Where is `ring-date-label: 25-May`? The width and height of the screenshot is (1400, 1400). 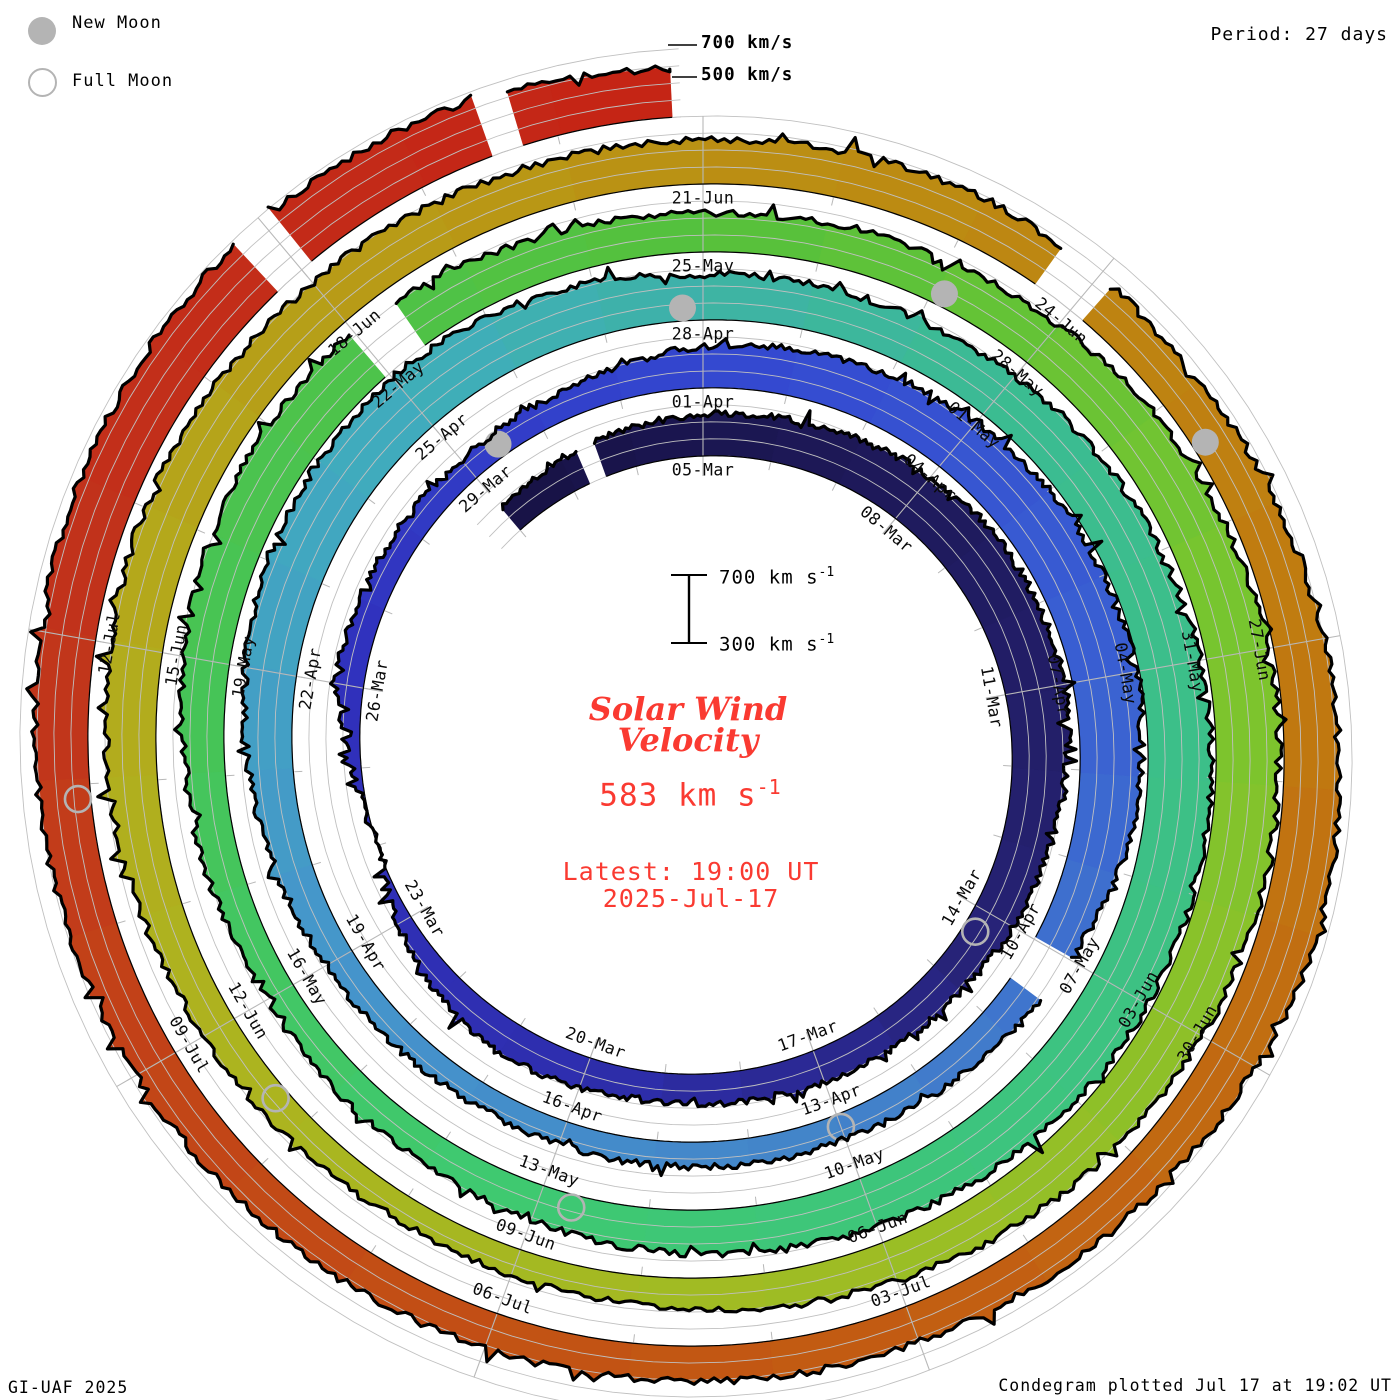
ring-date-label: 25-May is located at coordinates (703, 266).